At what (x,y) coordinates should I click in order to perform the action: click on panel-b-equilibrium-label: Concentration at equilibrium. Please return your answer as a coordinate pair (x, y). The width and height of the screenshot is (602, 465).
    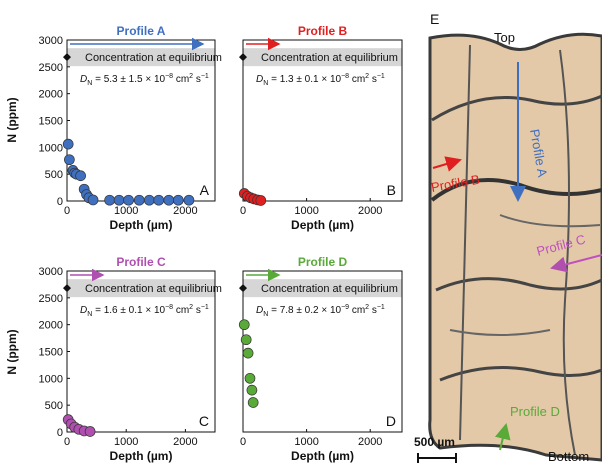
    Looking at the image, I should click on (329, 58).